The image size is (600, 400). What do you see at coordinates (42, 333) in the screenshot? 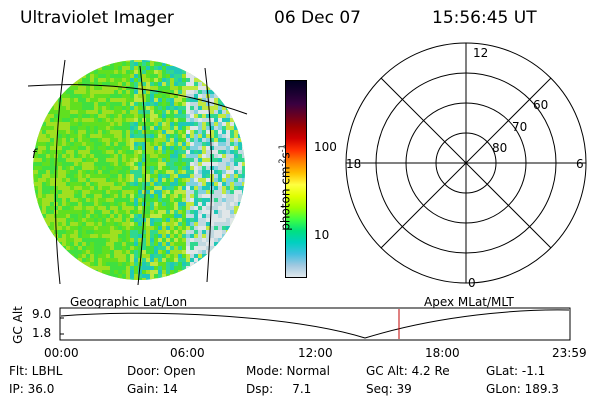
I see `altitude-ytick-1-8: 1.8` at bounding box center [42, 333].